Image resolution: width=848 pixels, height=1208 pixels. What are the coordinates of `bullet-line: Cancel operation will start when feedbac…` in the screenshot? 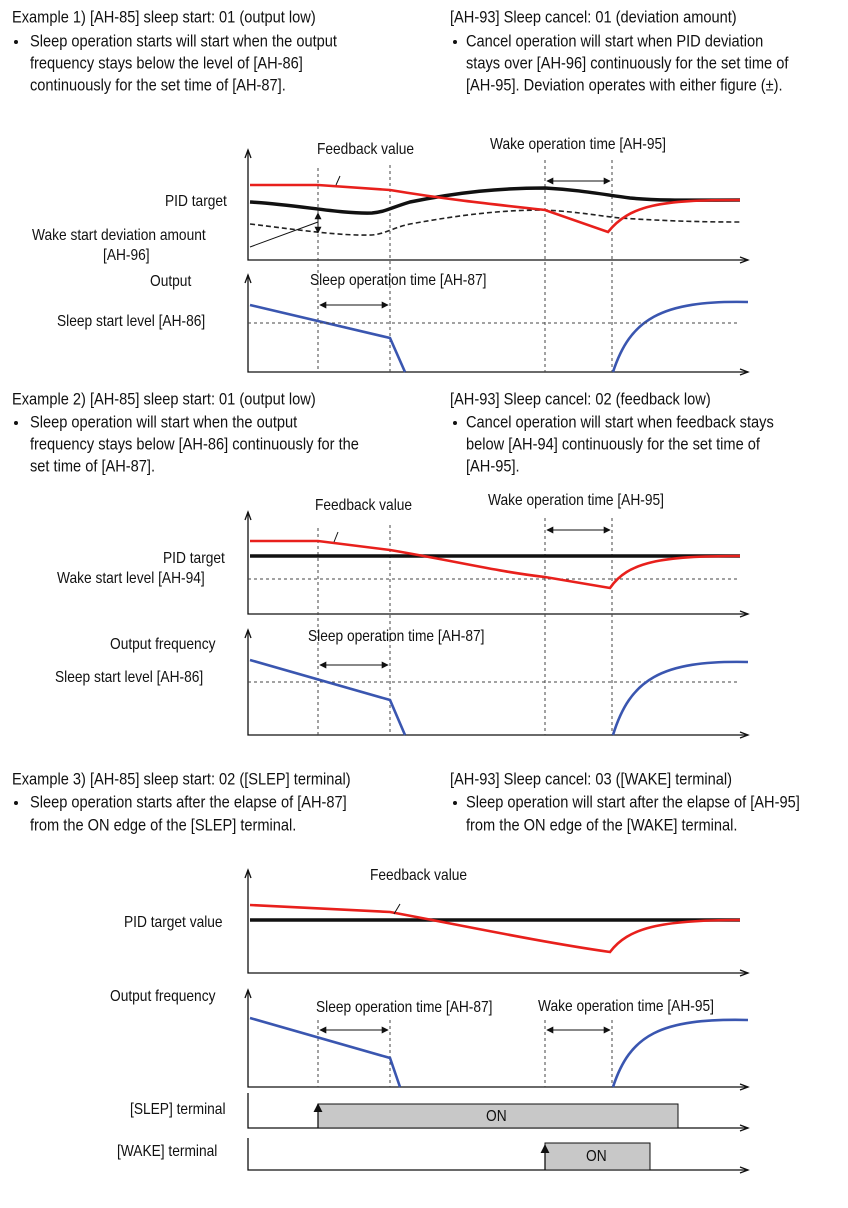 It's located at (620, 423).